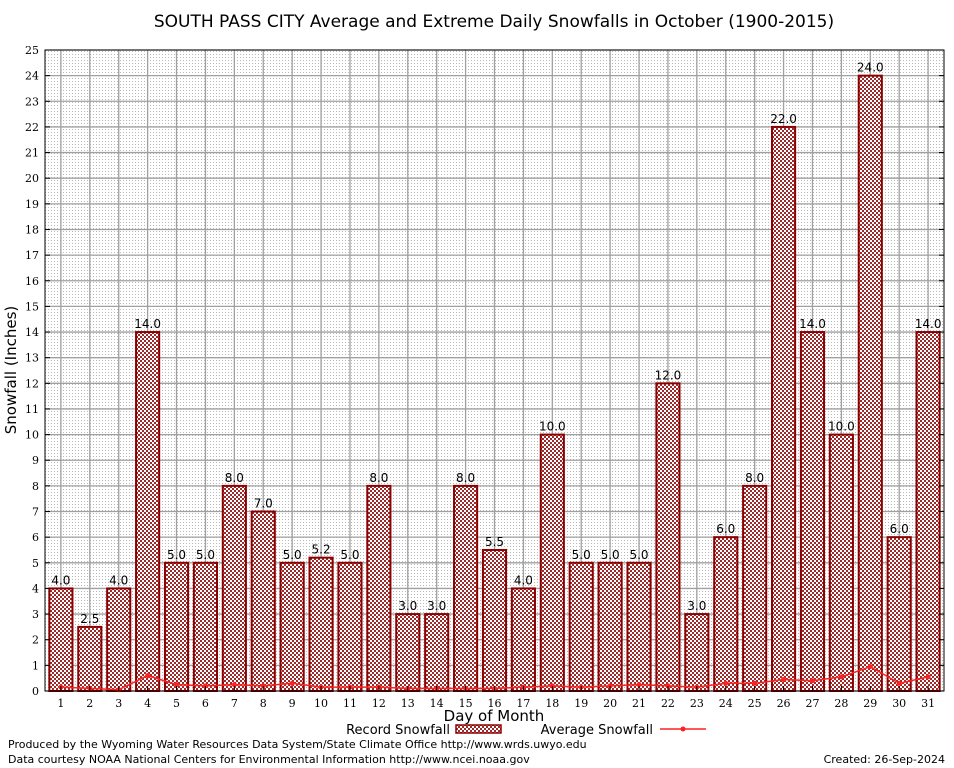 This screenshot has height=768, width=954. I want to click on x-tick-label: 19, so click(581, 703).